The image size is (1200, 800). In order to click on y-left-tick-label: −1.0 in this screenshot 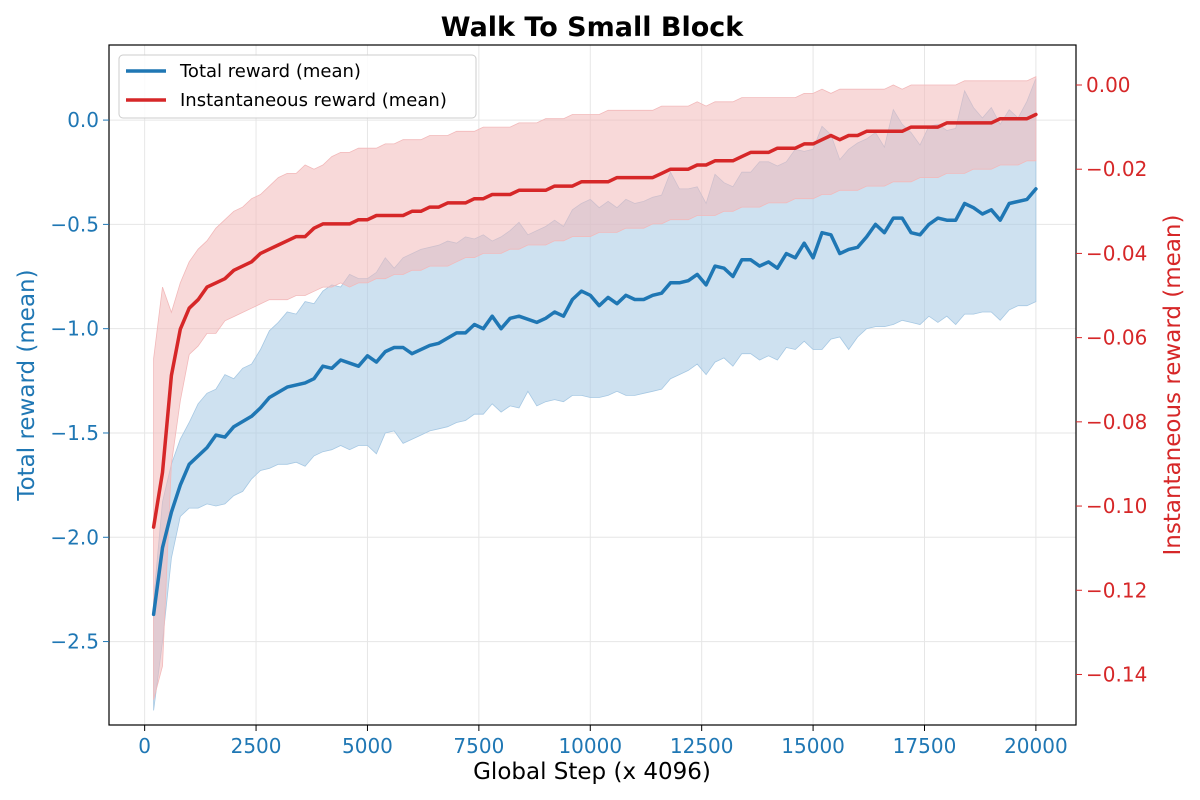, I will do `click(74, 329)`.